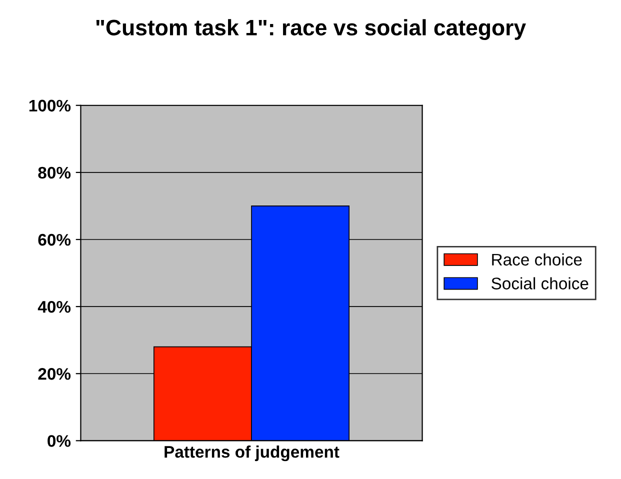 This screenshot has width=621, height=479. I want to click on y-tick-label: 100%, so click(50, 106).